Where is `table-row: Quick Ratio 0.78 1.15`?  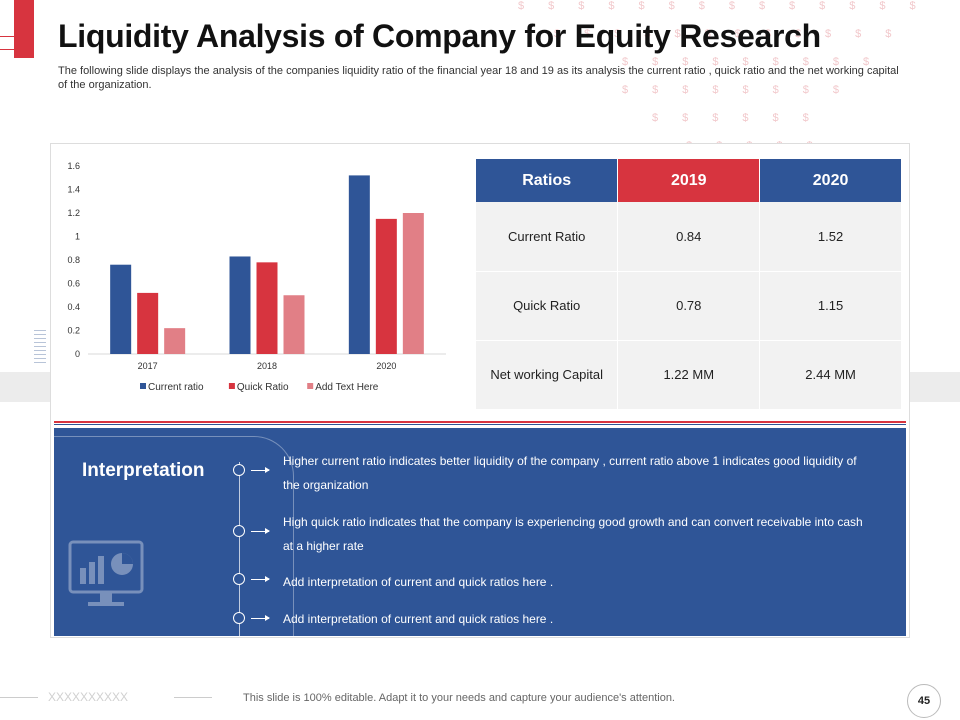
table-row: Quick Ratio 0.78 1.15 is located at coordinates (689, 306).